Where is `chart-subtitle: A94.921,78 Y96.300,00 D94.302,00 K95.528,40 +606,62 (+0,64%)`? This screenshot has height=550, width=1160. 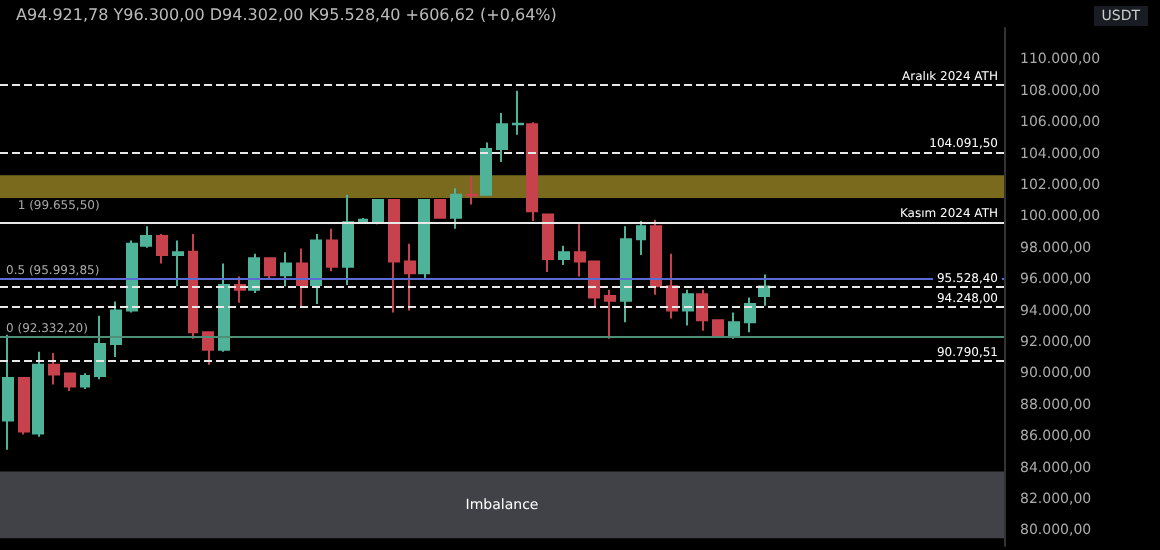 chart-subtitle: A94.921,78 Y96.300,00 D94.302,00 K95.528,40 +606,62 (+0,64%) is located at coordinates (286, 15).